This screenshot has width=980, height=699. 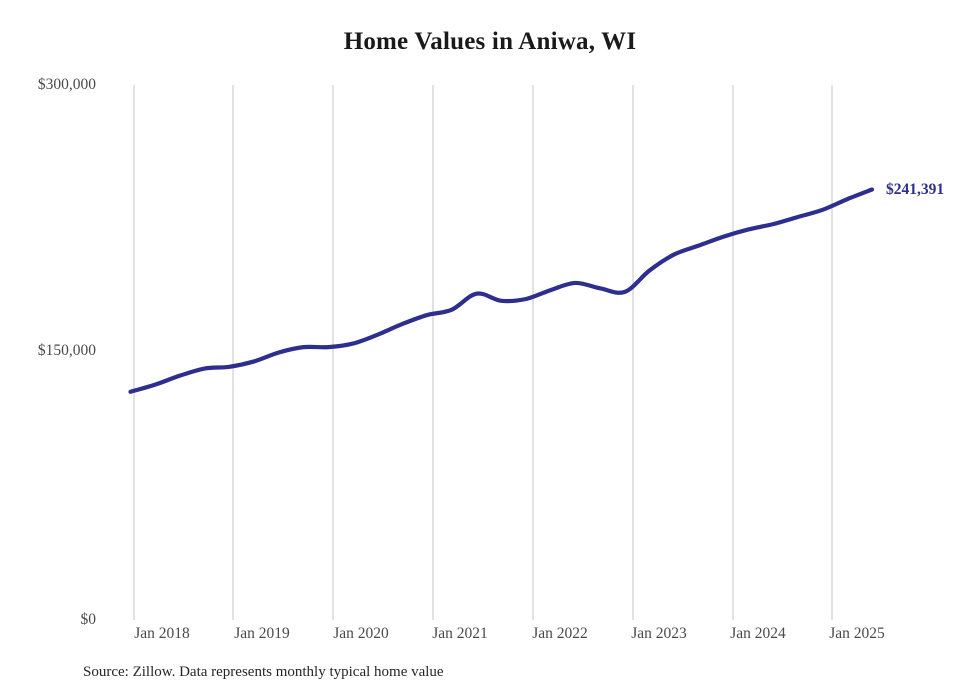 I want to click on x-axis-tick-jan-2019-label: Jan 2019, so click(x=262, y=633).